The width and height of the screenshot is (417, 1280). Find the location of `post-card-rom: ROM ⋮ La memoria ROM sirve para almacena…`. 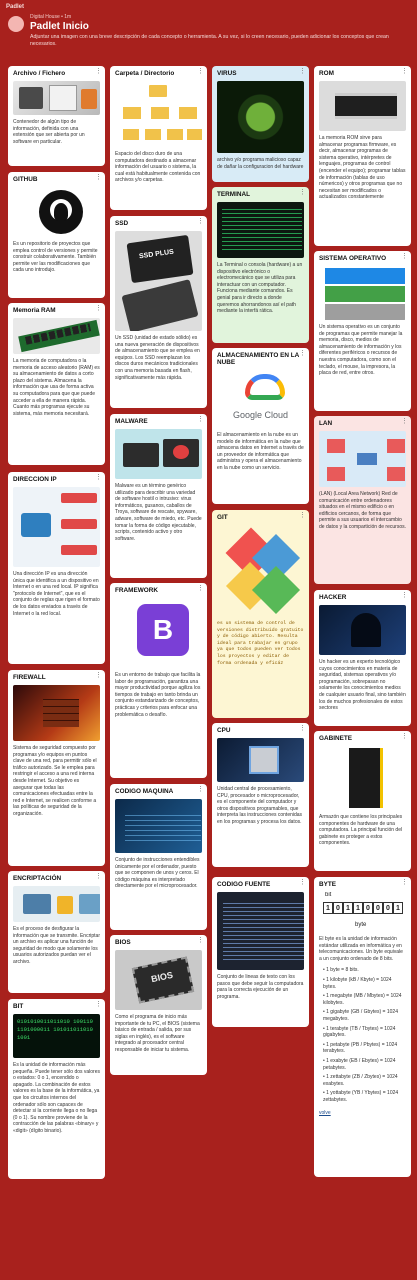

post-card-rom: ROM ⋮ La memoria ROM sirve para almacena… is located at coordinates (362, 156).